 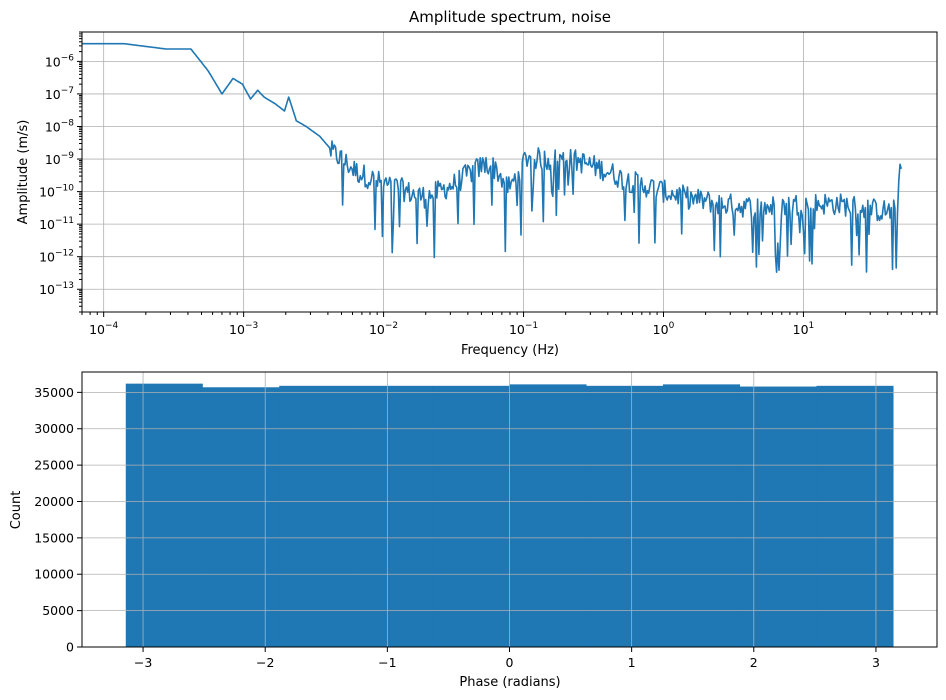 I want to click on x-tick-label: 2, so click(x=754, y=662).